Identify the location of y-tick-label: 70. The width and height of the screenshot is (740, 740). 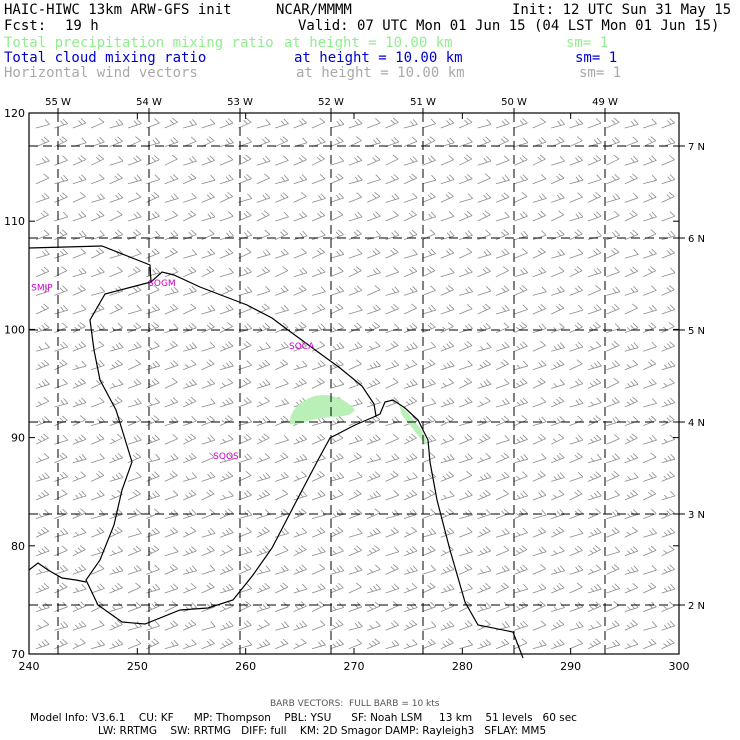
(18, 654).